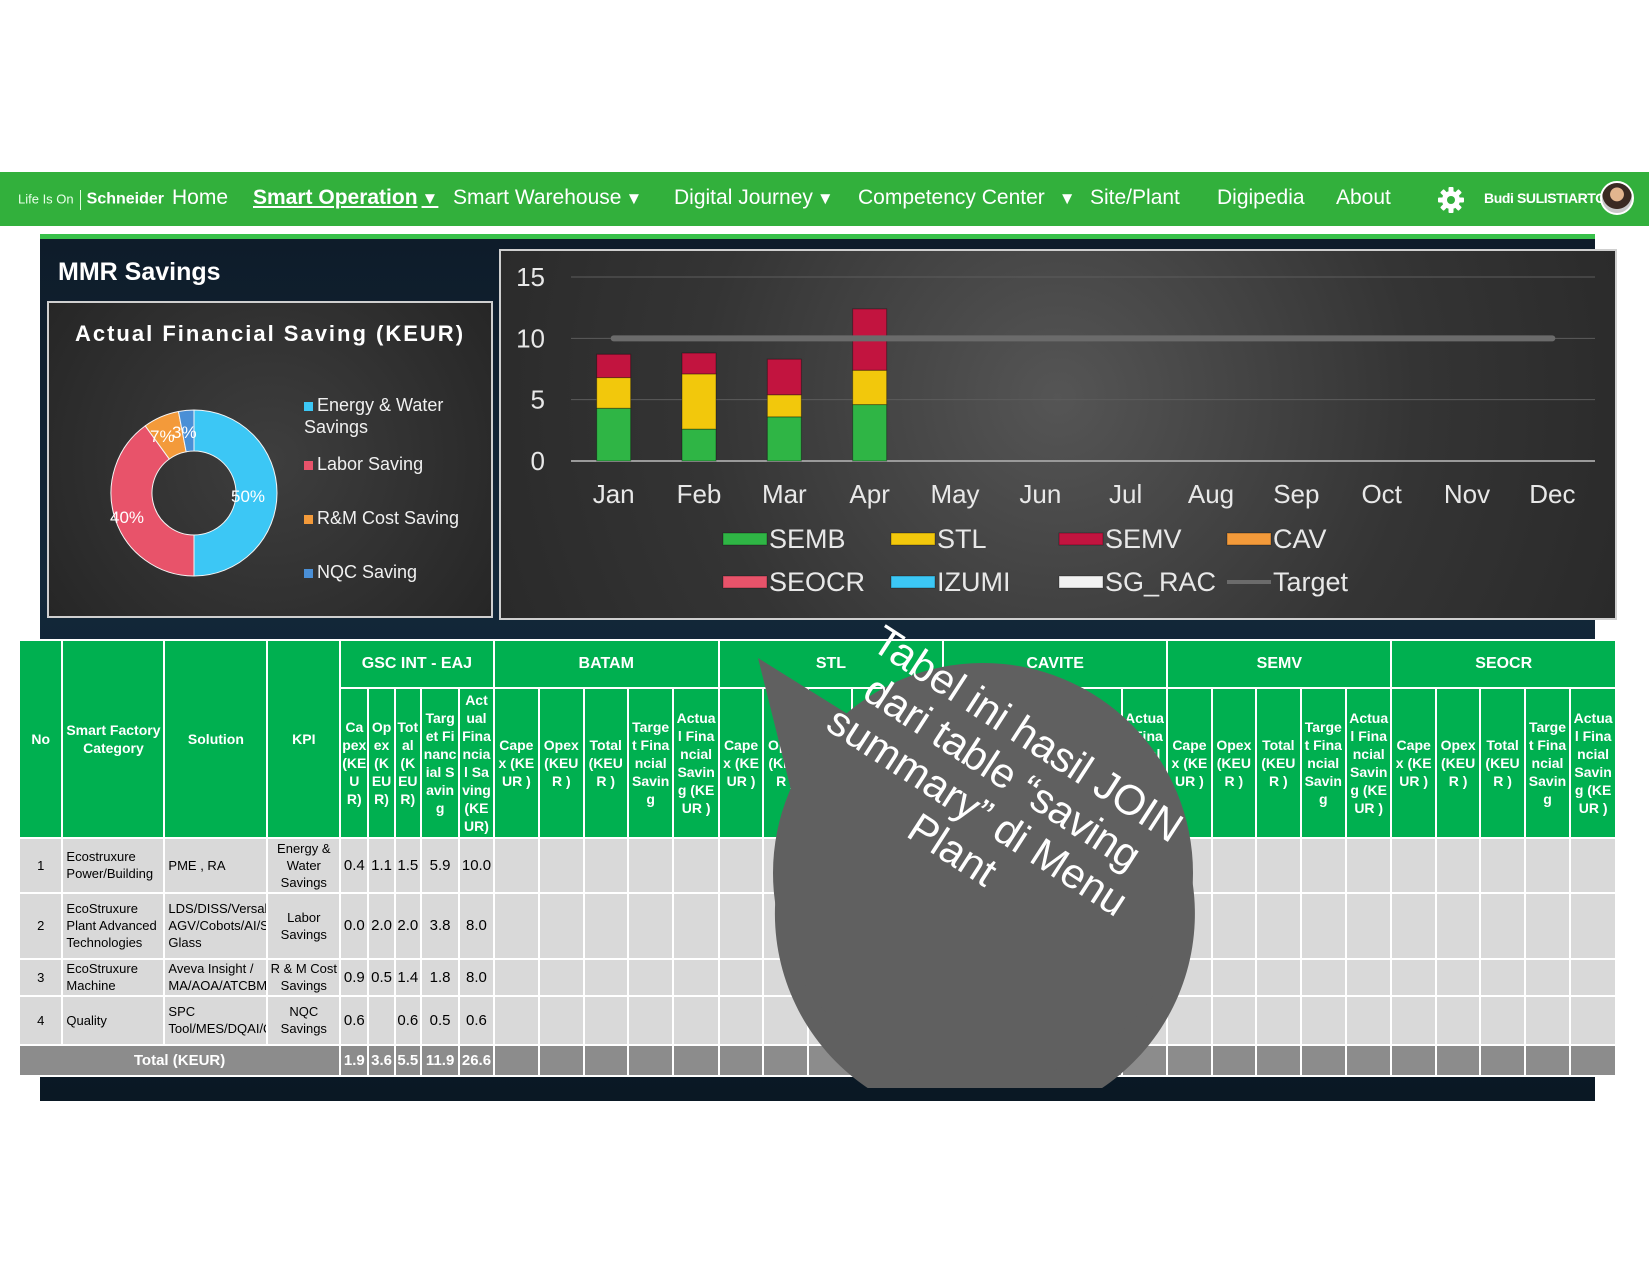 Image resolution: width=1649 pixels, height=1275 pixels. I want to click on user-name: Budi SULISTIARTO, so click(1545, 198).